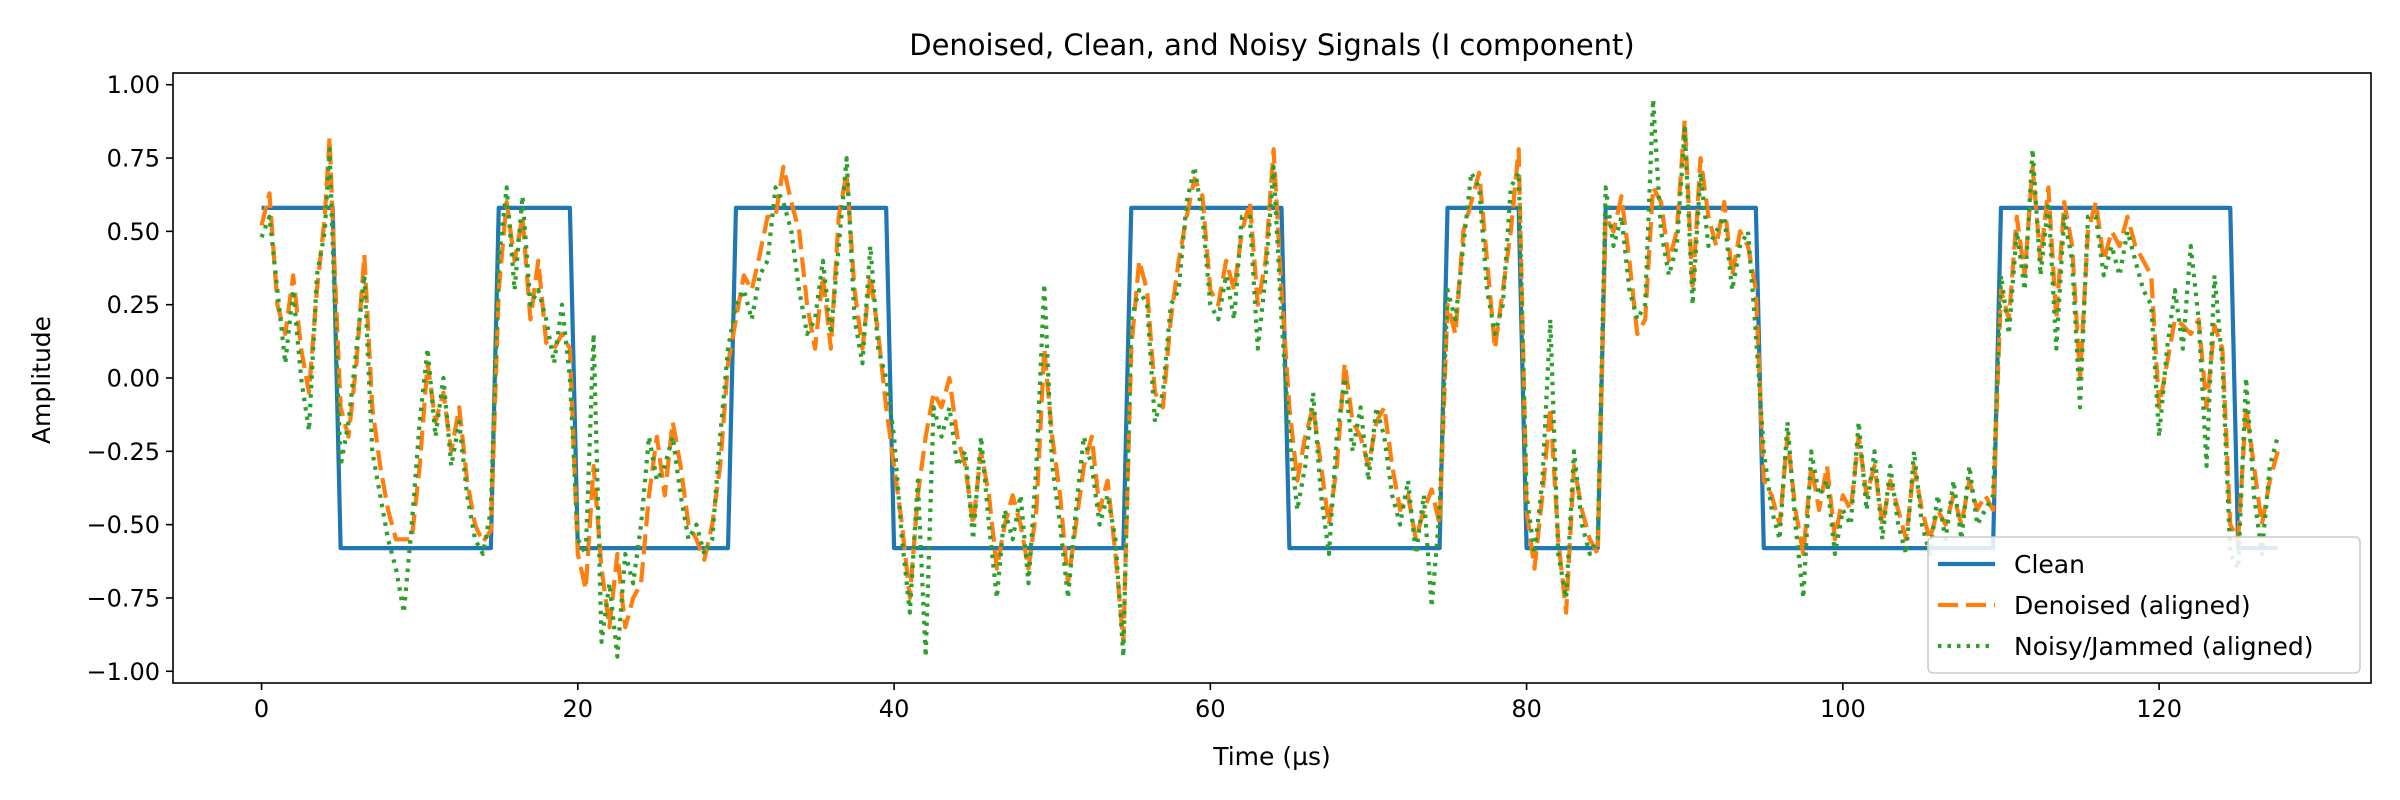 Image resolution: width=2400 pixels, height=800 pixels. What do you see at coordinates (2159, 709) in the screenshot?
I see `x-tick-label: 120` at bounding box center [2159, 709].